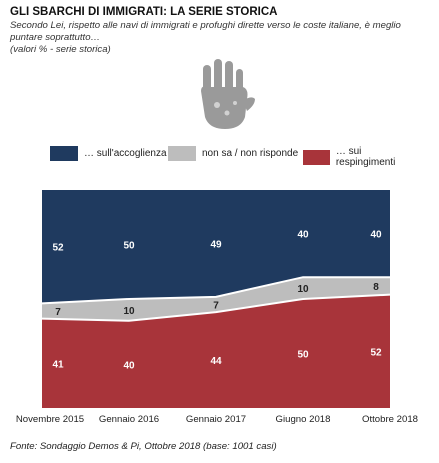 This screenshot has height=463, width=439. Describe the element at coordinates (216, 244) in the screenshot. I see `data-label: 49` at that location.